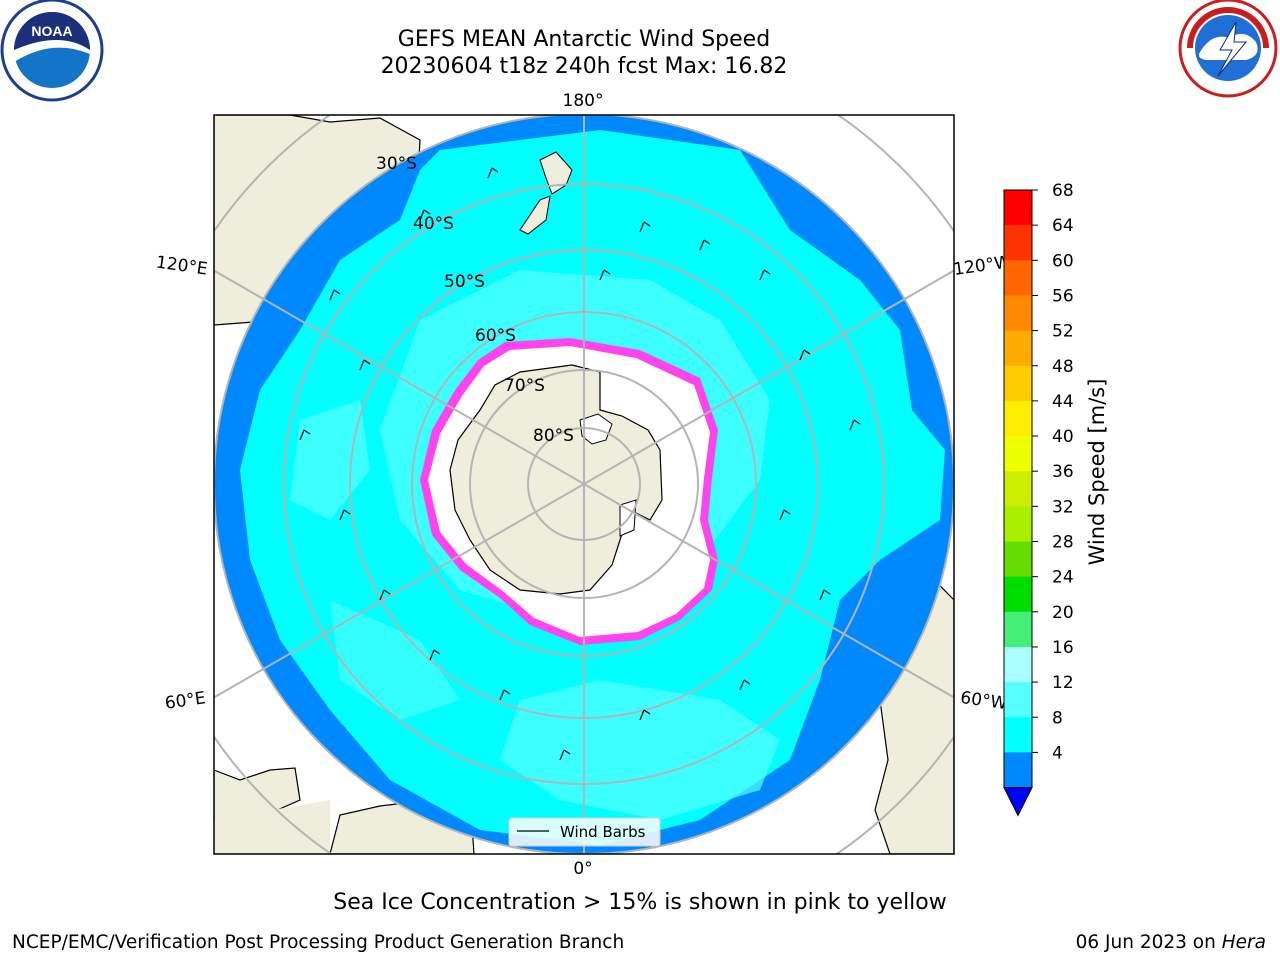  What do you see at coordinates (582, 869) in the screenshot?
I see `lon-label-bottom: 0°` at bounding box center [582, 869].